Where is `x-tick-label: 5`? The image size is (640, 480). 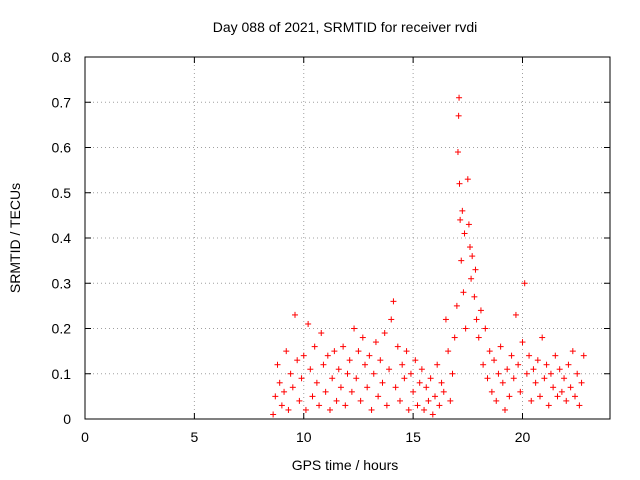 x-tick-label: 5 is located at coordinates (194, 437).